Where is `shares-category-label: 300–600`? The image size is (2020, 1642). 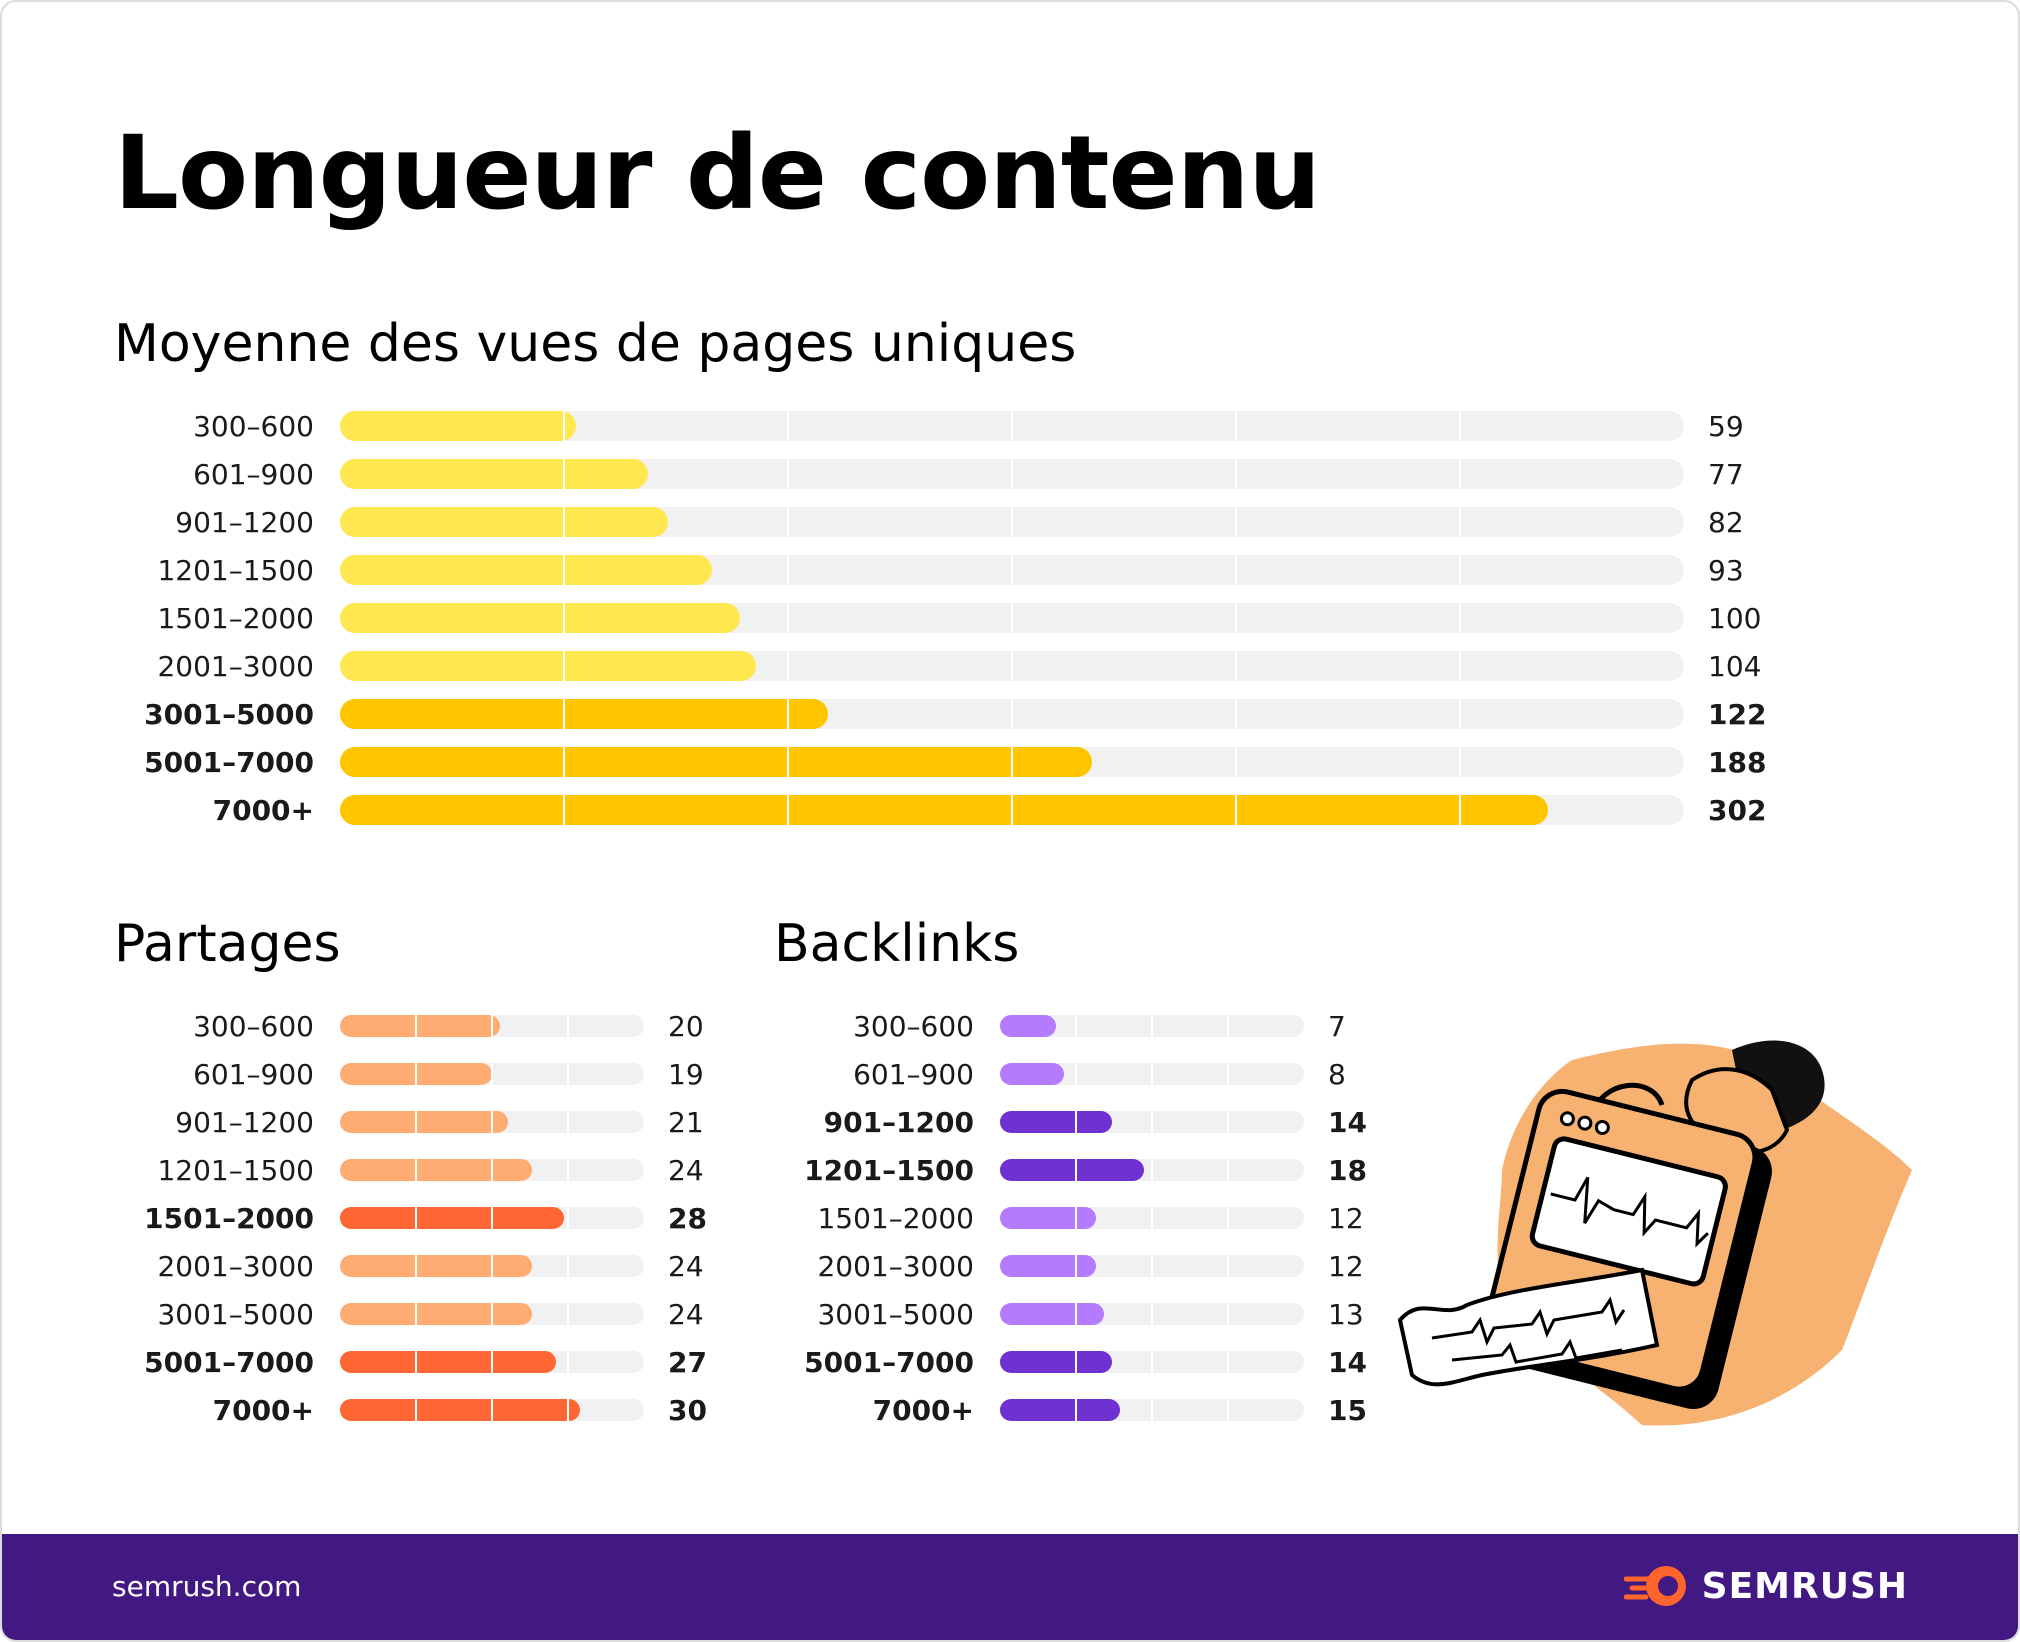 shares-category-label: 300–600 is located at coordinates (253, 1026).